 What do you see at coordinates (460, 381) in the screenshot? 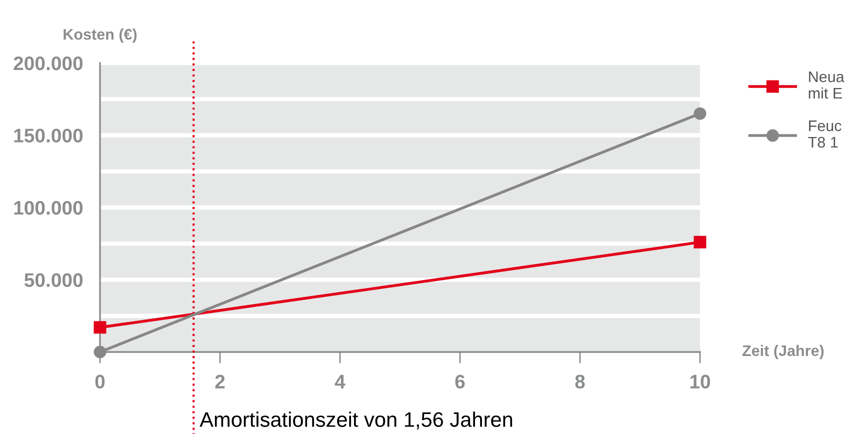
I see `x-tick-label: 6` at bounding box center [460, 381].